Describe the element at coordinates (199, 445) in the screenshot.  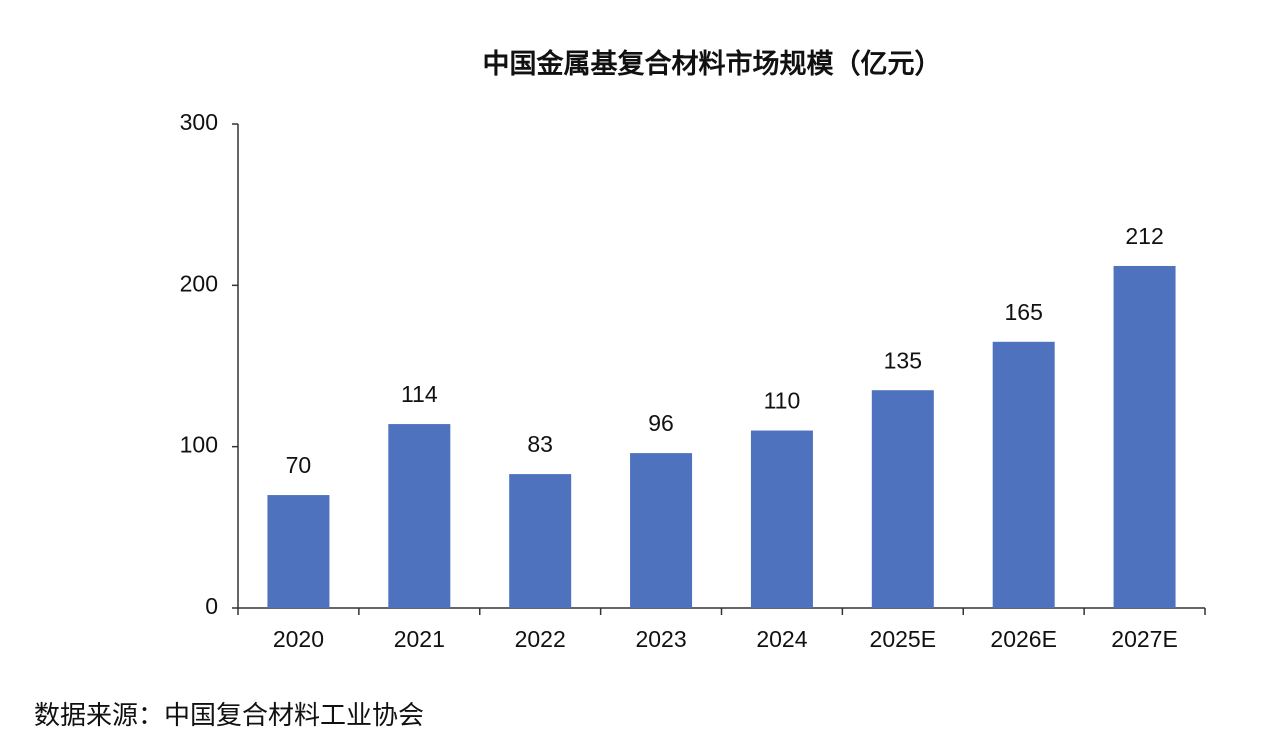
I see `y-tick-label: 100` at that location.